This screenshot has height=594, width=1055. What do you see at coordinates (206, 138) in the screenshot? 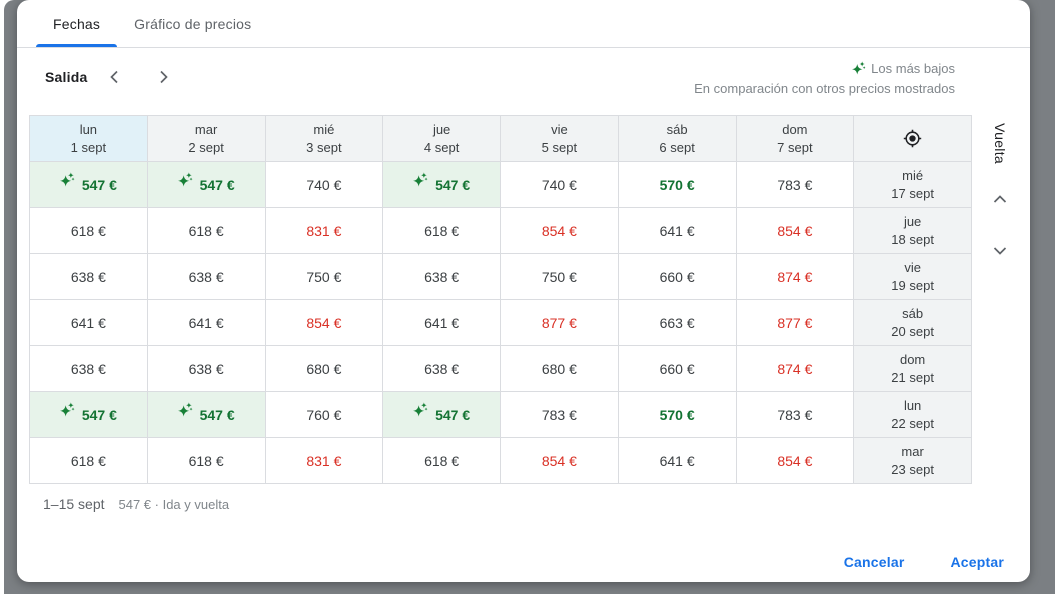
I see `departure-day-header: mar 2 sept` at bounding box center [206, 138].